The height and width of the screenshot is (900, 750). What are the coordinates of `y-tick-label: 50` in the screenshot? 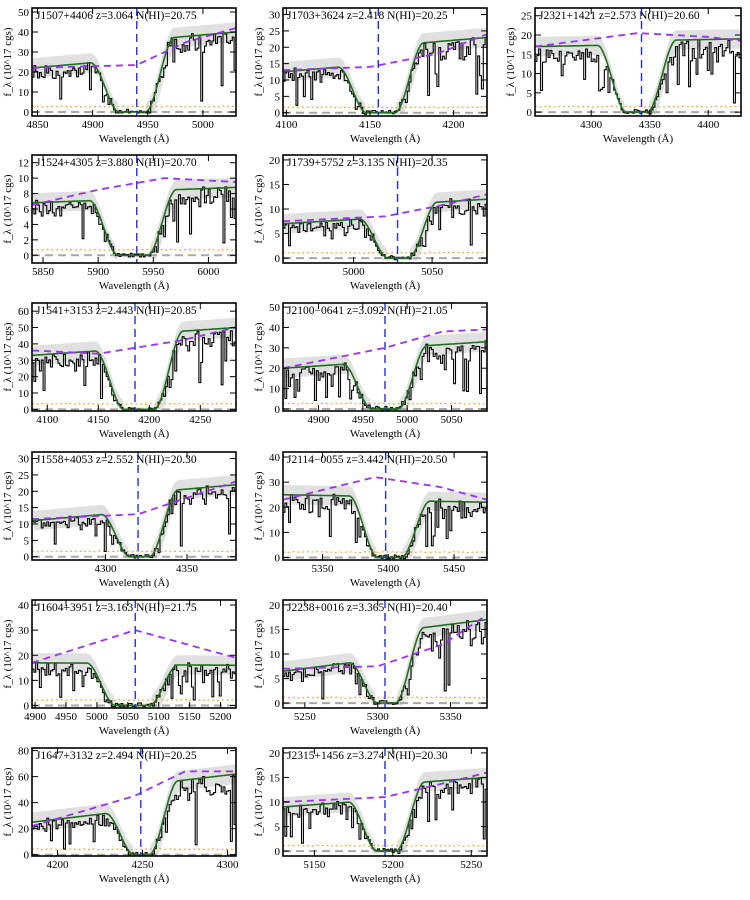 It's located at (24, 329).